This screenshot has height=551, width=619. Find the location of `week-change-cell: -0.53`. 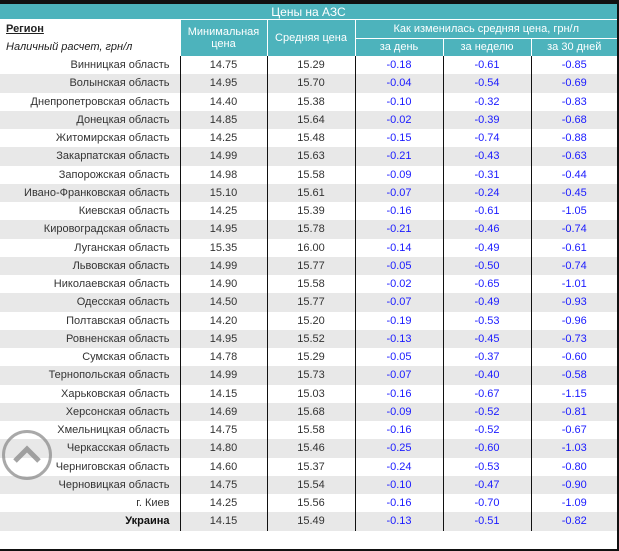

week-change-cell: -0.53 is located at coordinates (486, 320).